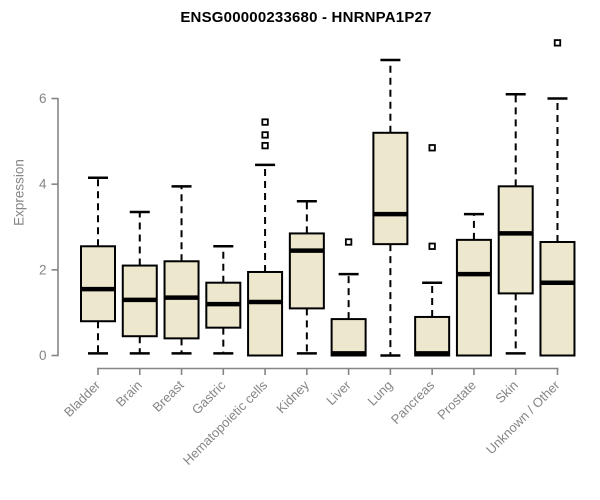  I want to click on boxplot-lung, so click(390, 207).